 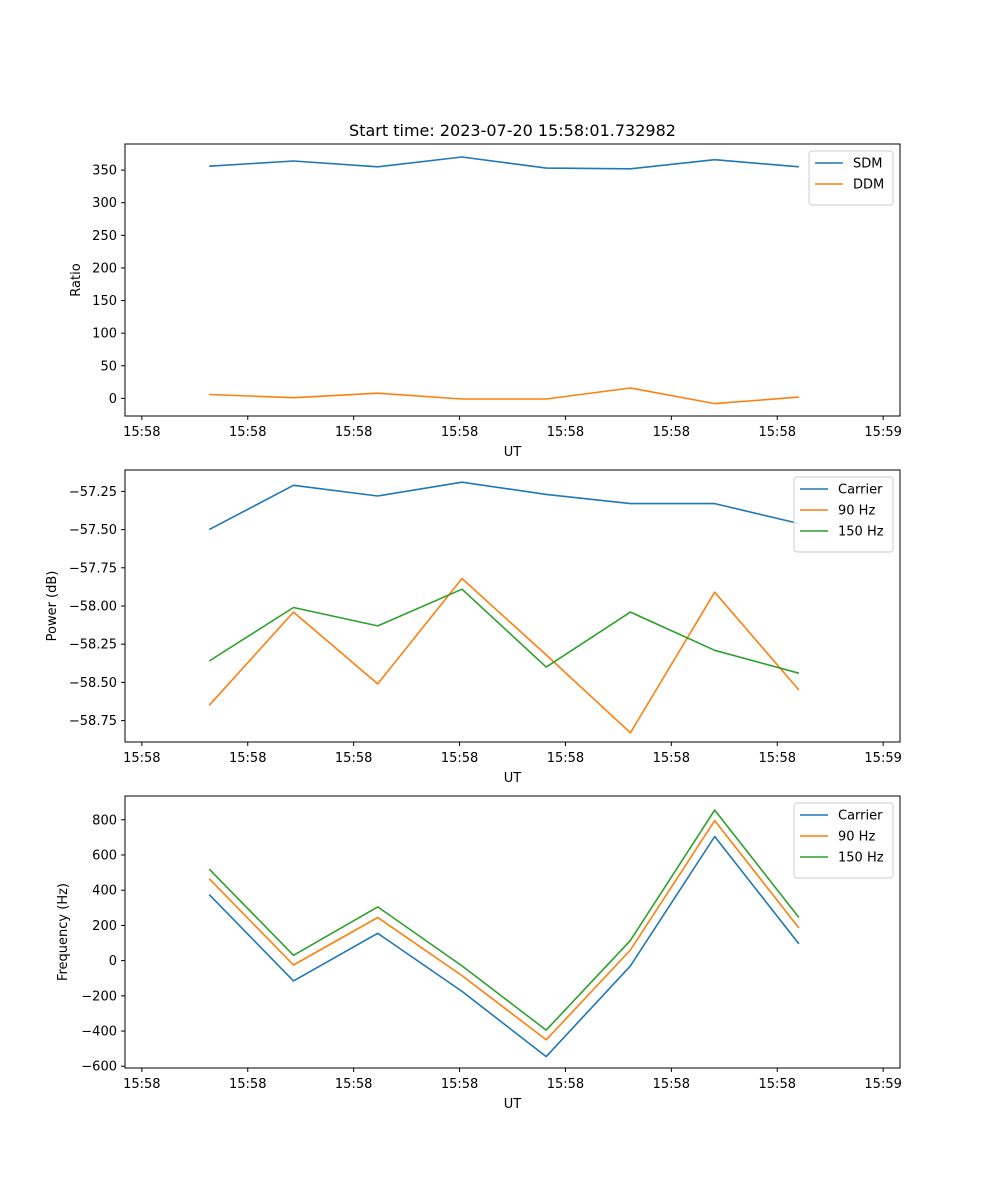 What do you see at coordinates (104, 203) in the screenshot?
I see `y-tick-label: 300` at bounding box center [104, 203].